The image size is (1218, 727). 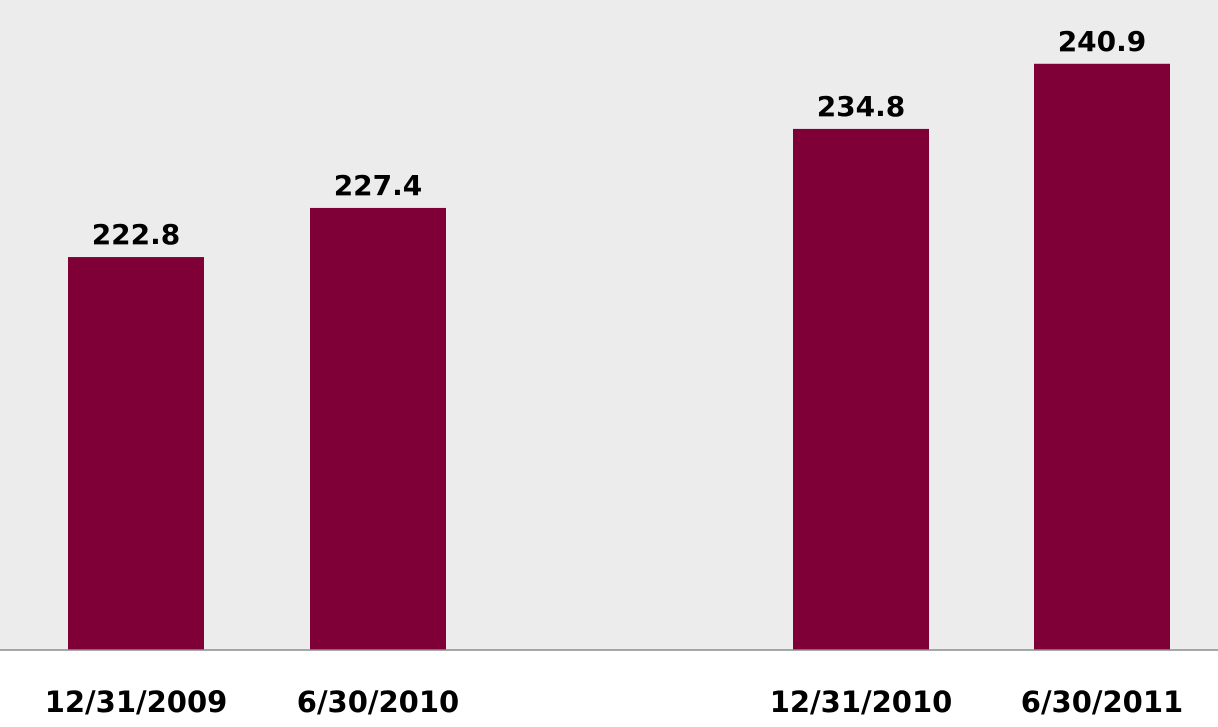 I want to click on data-label-0: 222.8, so click(x=136, y=234).